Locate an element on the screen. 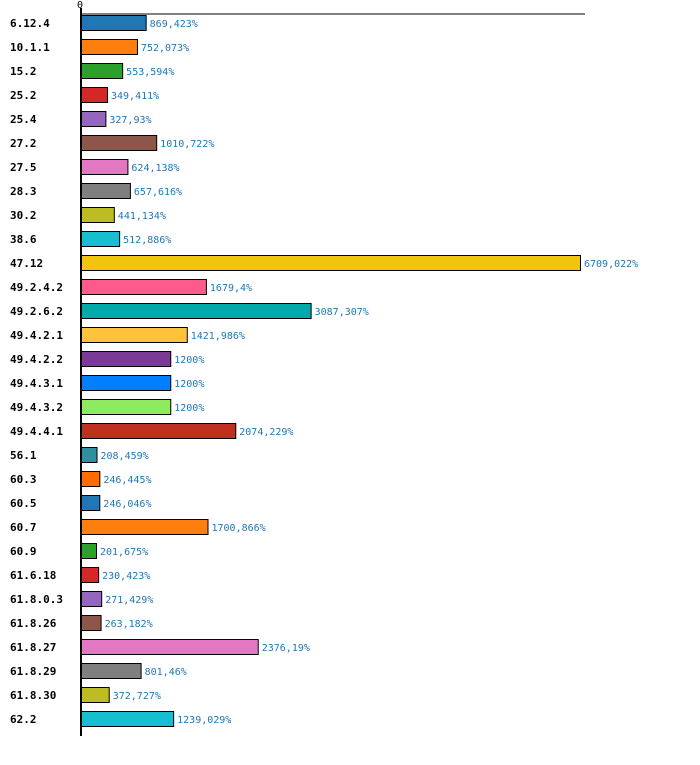 This screenshot has width=700, height=765. value-label: 752,073% is located at coordinates (165, 48).